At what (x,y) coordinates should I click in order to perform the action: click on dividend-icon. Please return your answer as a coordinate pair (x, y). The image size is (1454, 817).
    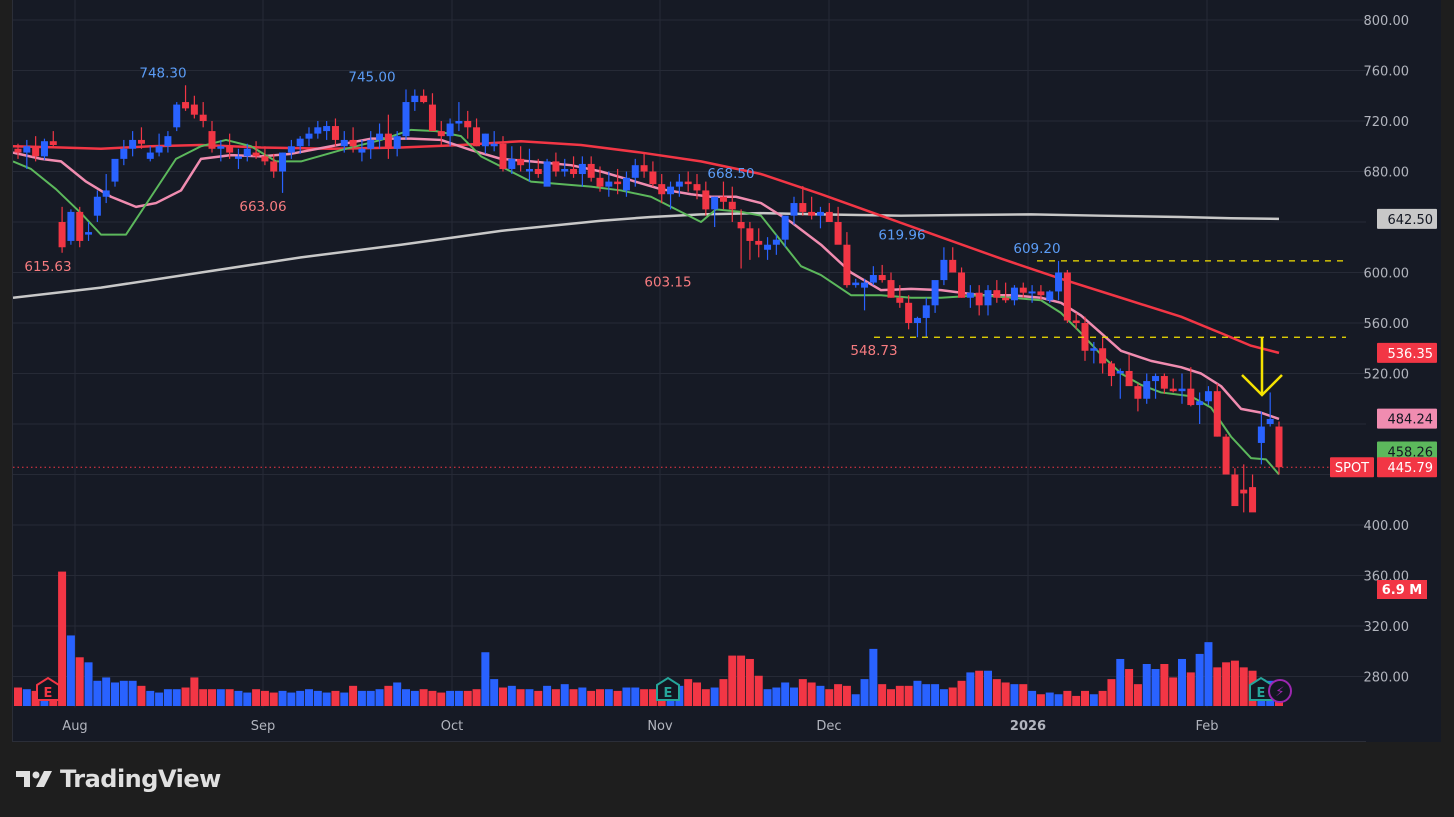
    Looking at the image, I should click on (1280, 691).